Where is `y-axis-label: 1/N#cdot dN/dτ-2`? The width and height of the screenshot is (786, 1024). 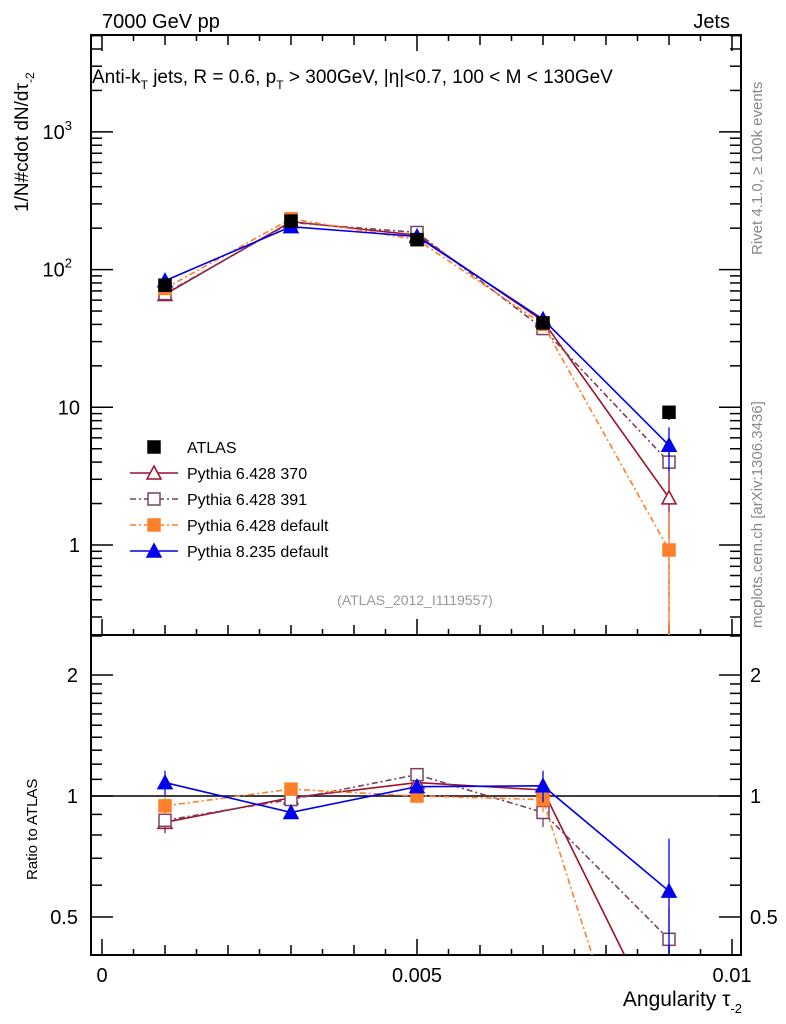
y-axis-label: 1/N#cdot dN/dτ-2 is located at coordinates (24, 142).